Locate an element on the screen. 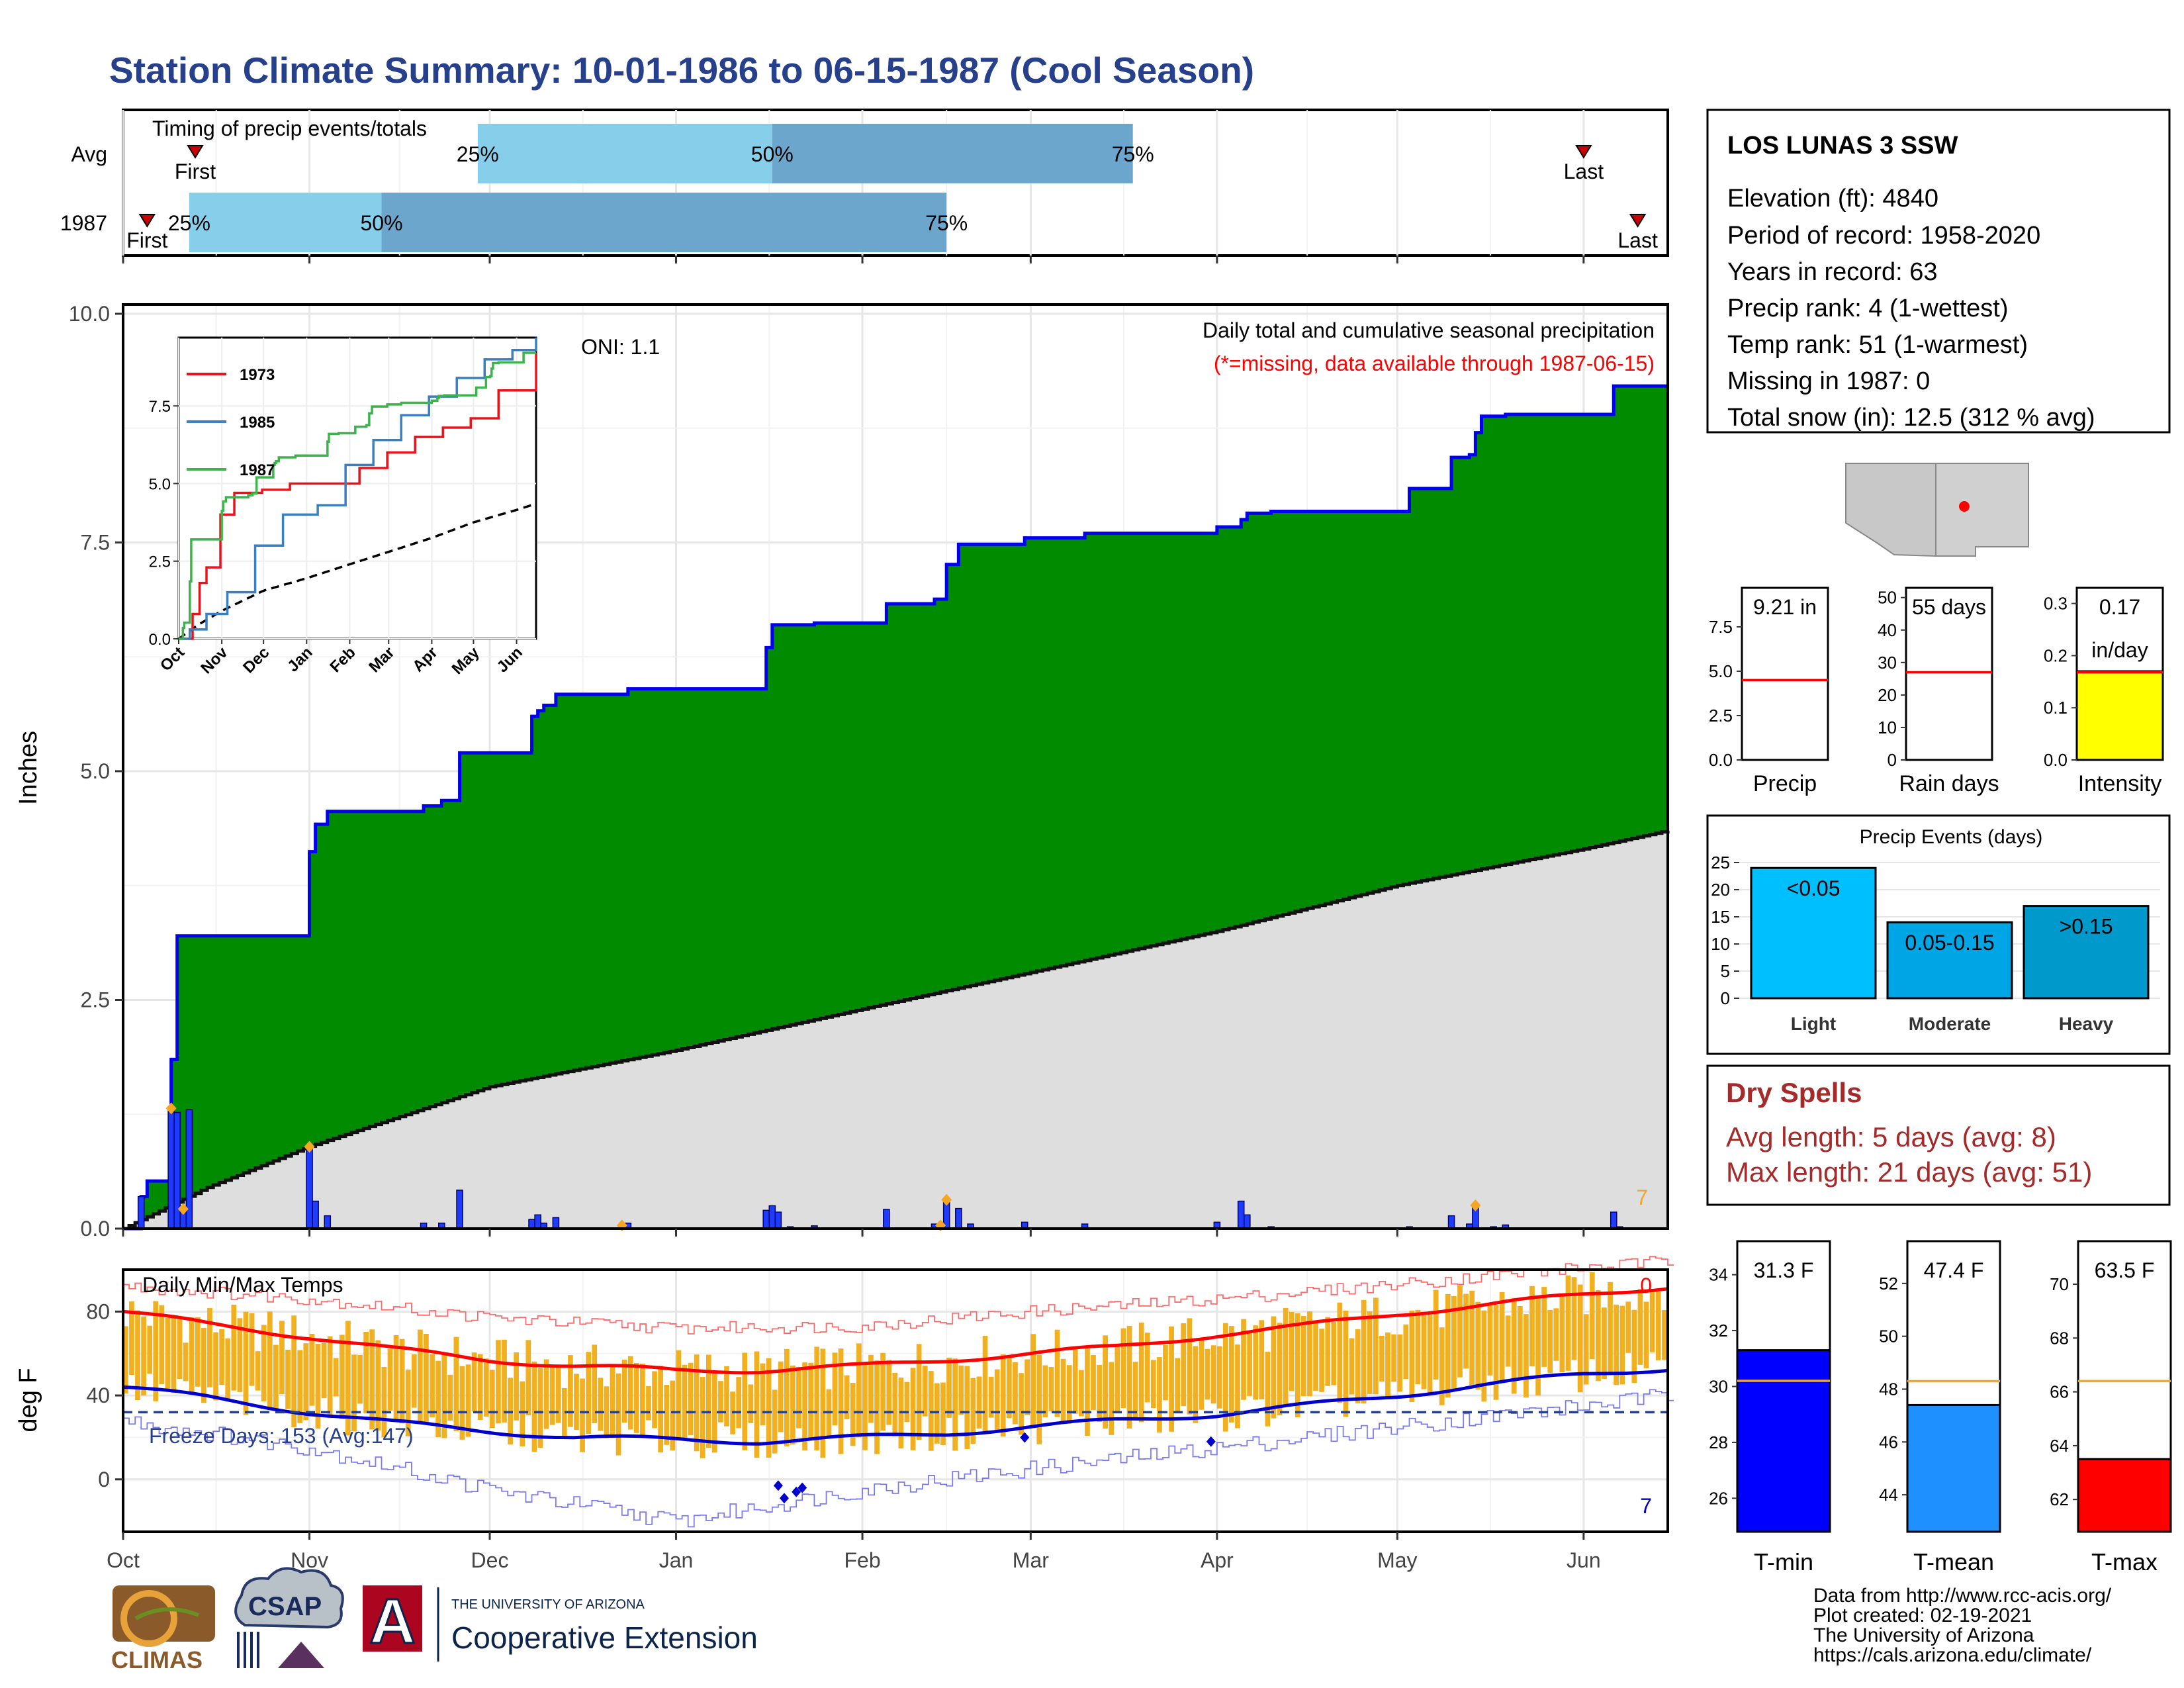 This screenshot has width=2184, height=1688. mini-bar-tick-label: 2.5 is located at coordinates (1721, 716).